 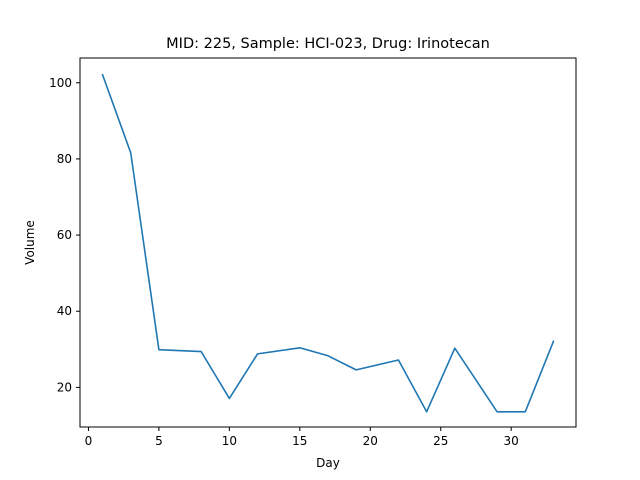 What do you see at coordinates (511, 441) in the screenshot?
I see `x-tick-label: 30` at bounding box center [511, 441].